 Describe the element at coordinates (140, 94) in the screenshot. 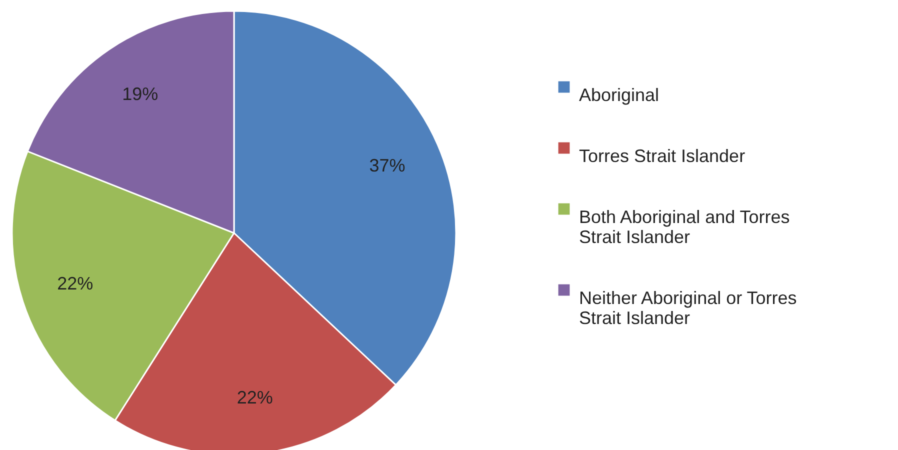

I see `data-label: 19%` at that location.